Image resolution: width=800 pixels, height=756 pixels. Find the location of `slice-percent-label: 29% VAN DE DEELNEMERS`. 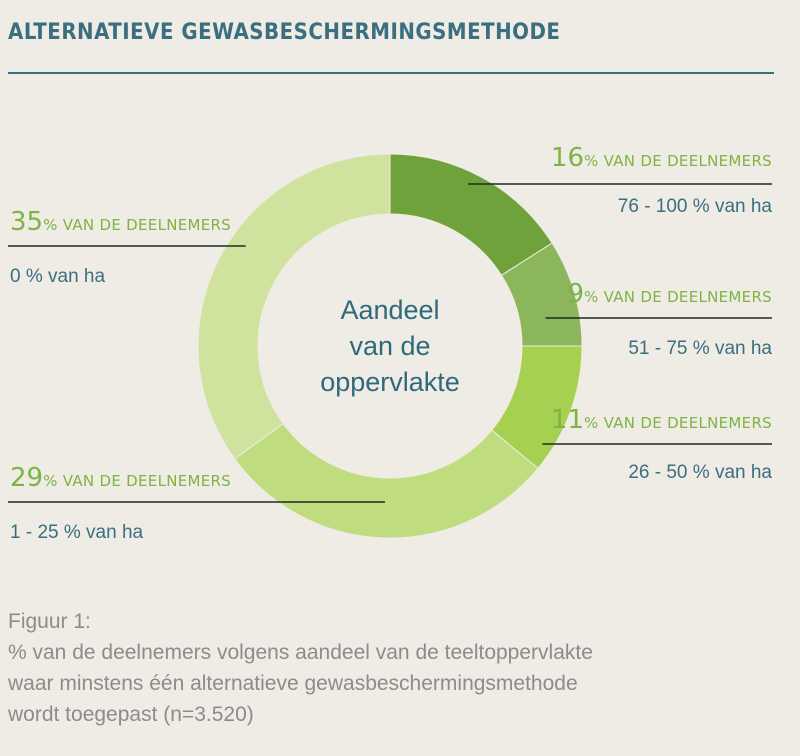

slice-percent-label: 29% VAN DE DEELNEMERS is located at coordinates (120, 478).